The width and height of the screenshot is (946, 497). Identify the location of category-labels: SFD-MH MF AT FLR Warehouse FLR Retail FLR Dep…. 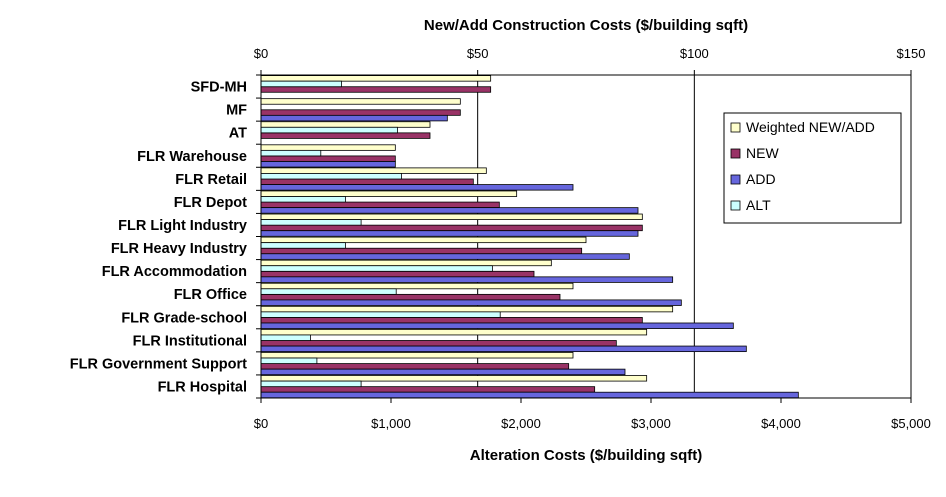
(158, 238).